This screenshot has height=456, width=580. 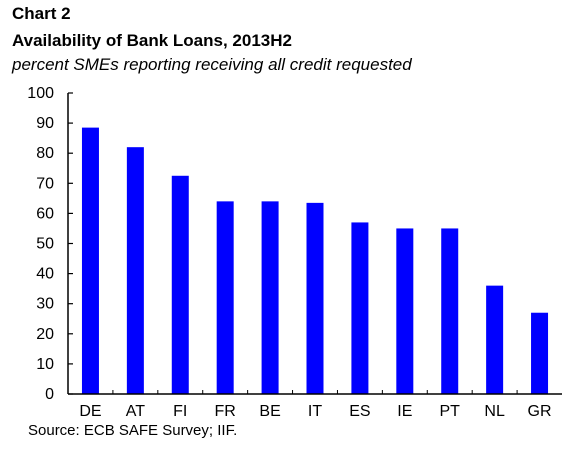 What do you see at coordinates (135, 411) in the screenshot?
I see `x-tick-label-at: AT` at bounding box center [135, 411].